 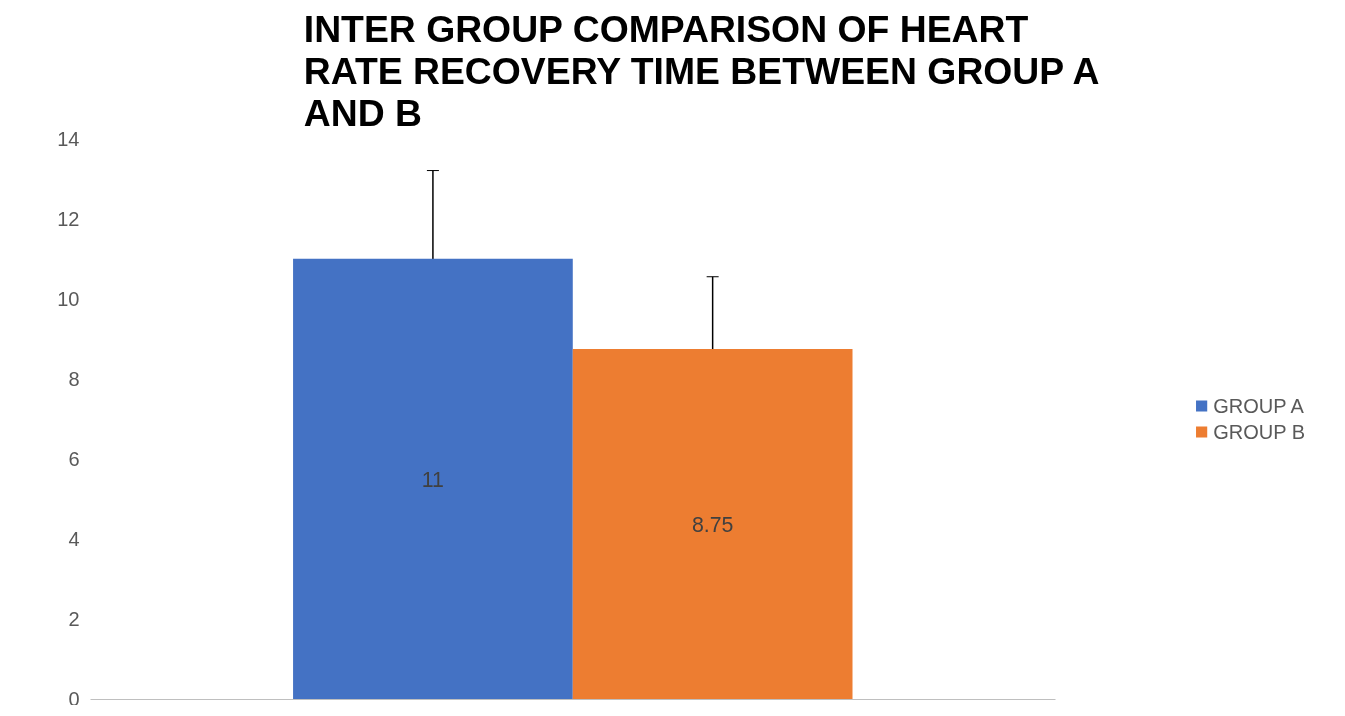 I want to click on data-label: 8.75, so click(x=712, y=524).